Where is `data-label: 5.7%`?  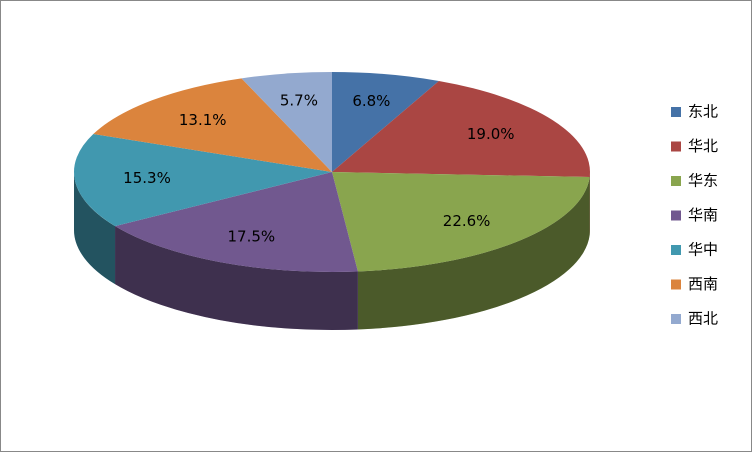 data-label: 5.7% is located at coordinates (299, 101).